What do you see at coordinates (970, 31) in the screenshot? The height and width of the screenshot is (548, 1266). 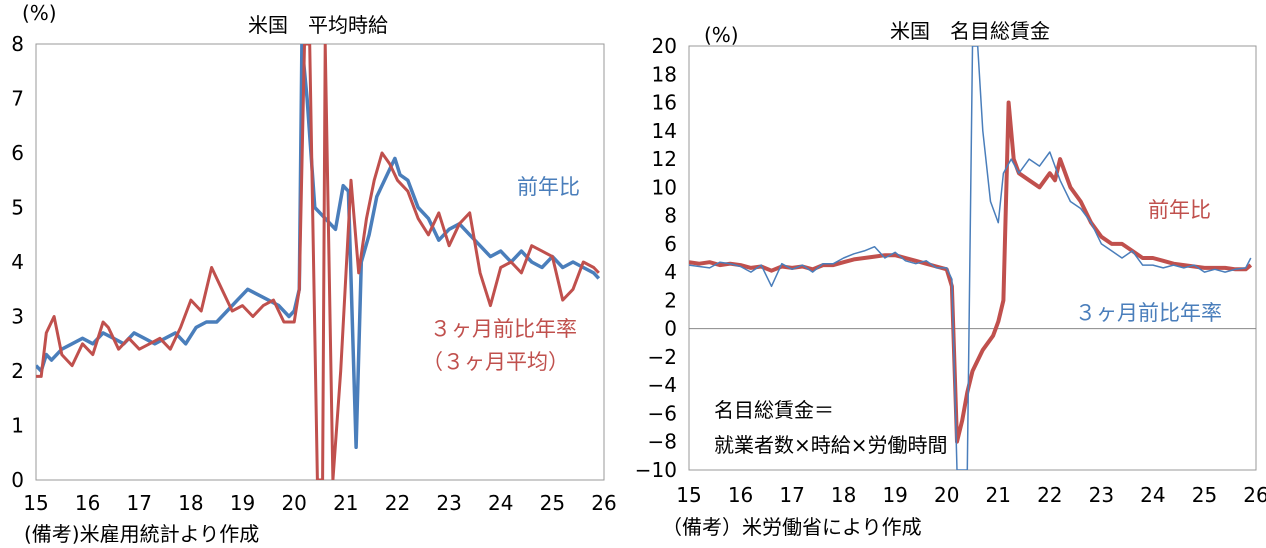 I see `right-chart-title: 米国 名目総賃金` at bounding box center [970, 31].